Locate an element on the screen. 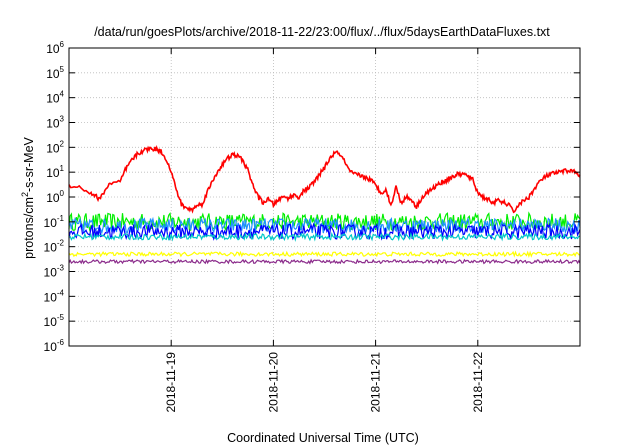 This screenshot has height=448, width=640. y-tick-exponent: -2 is located at coordinates (61, 243).